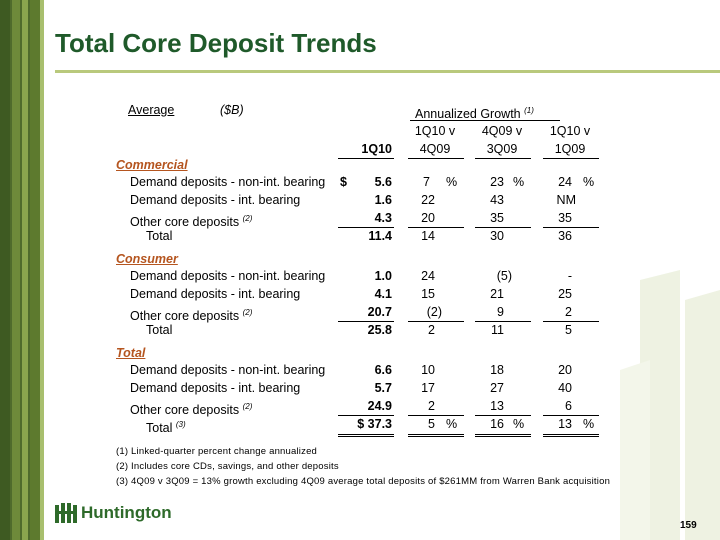  I want to click on value-1q10-v-1q09: -, so click(569, 276).